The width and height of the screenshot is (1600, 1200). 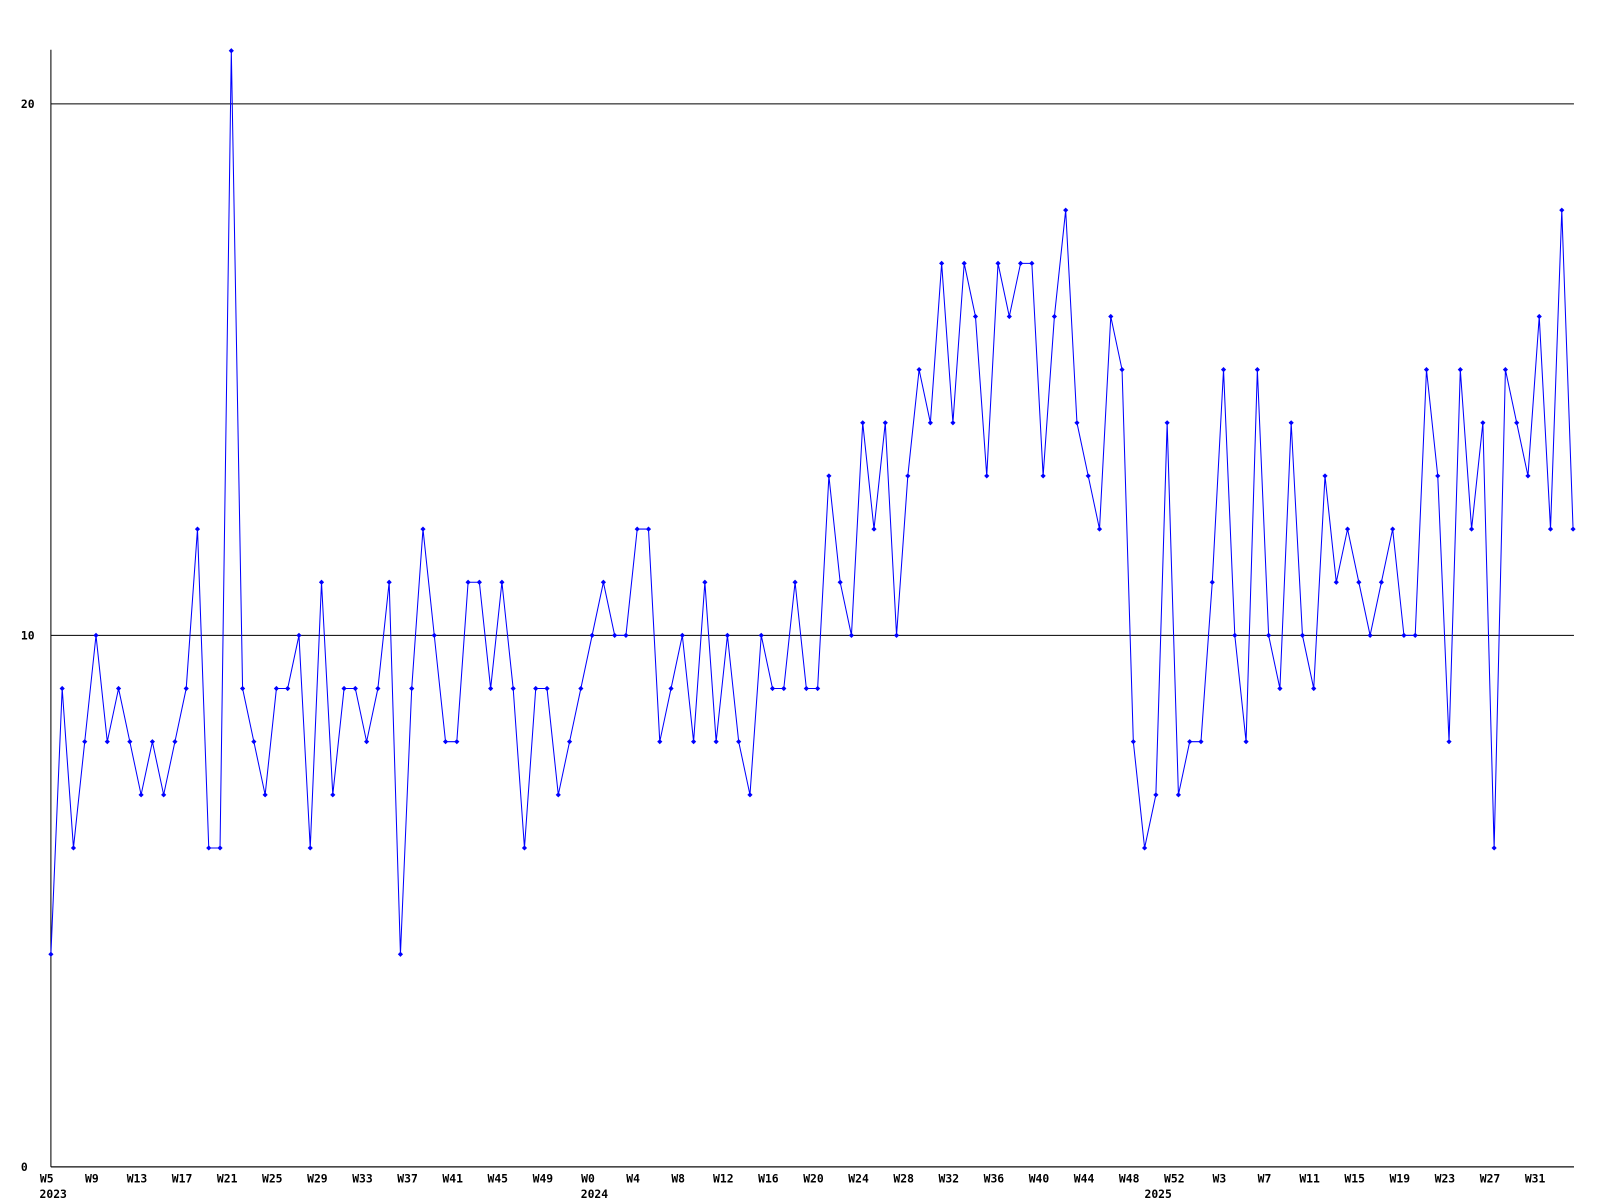 I want to click on x-tick-label: W23, so click(x=1445, y=1178).